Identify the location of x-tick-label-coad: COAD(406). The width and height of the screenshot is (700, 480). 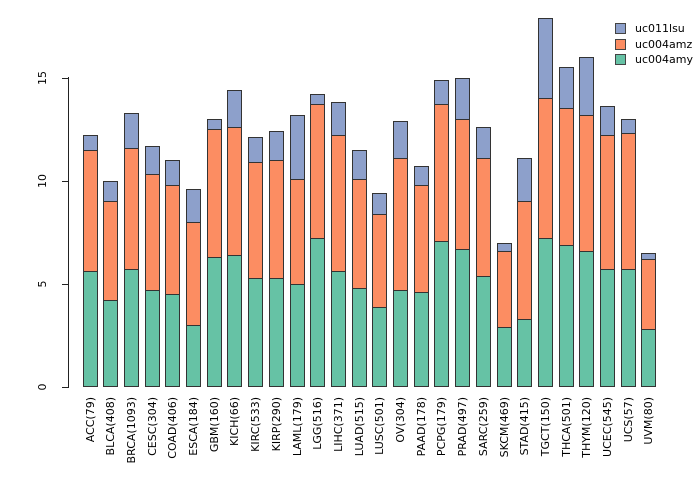
(172, 428).